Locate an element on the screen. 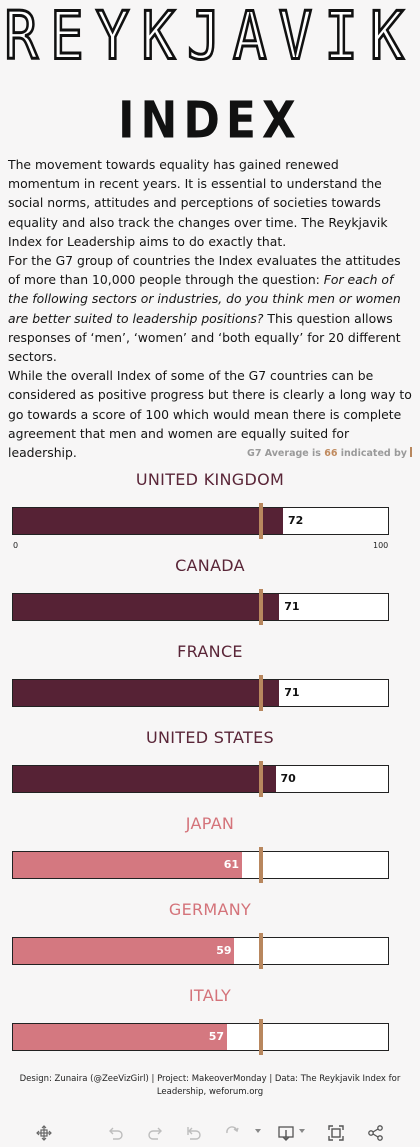  average-note: G7 Average is 66 indicated by is located at coordinates (327, 453).